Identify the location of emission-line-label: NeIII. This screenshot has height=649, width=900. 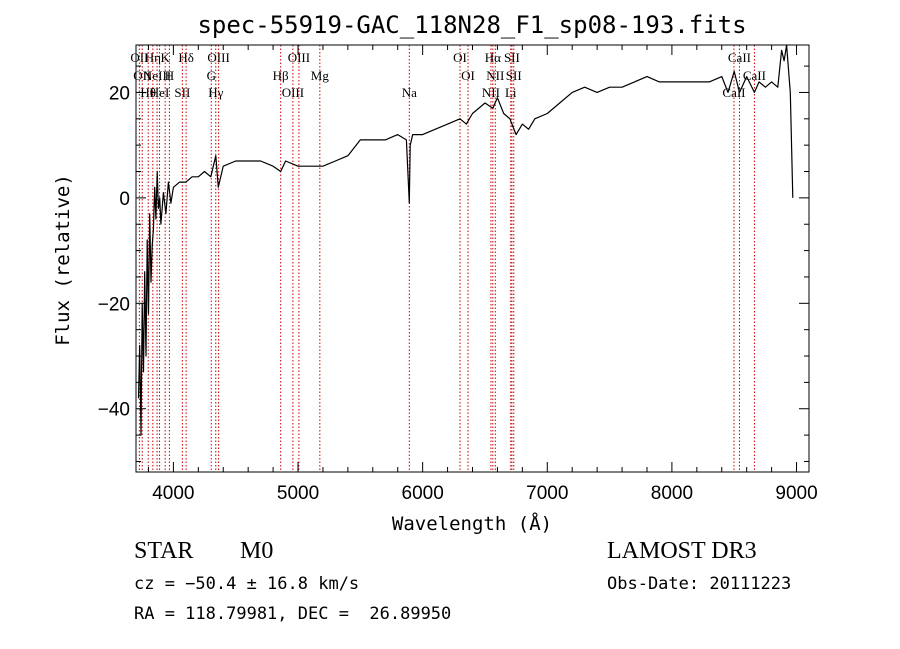
(157, 75).